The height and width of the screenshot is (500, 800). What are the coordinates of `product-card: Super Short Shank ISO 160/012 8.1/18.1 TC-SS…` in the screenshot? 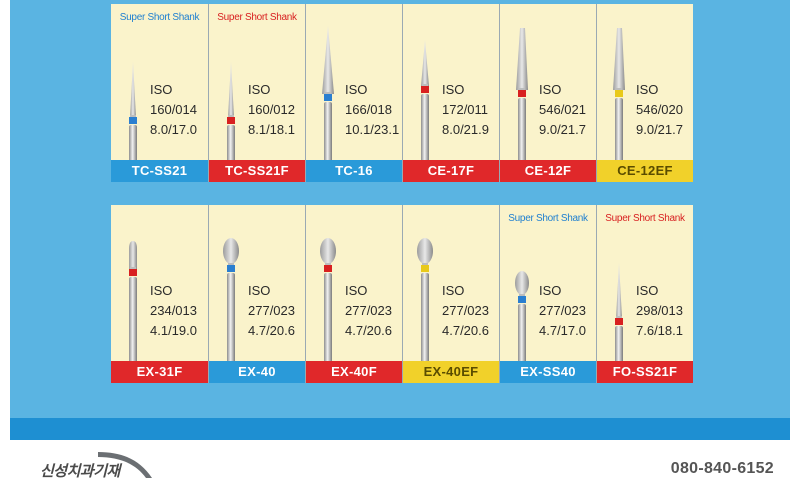 It's located at (256, 93).